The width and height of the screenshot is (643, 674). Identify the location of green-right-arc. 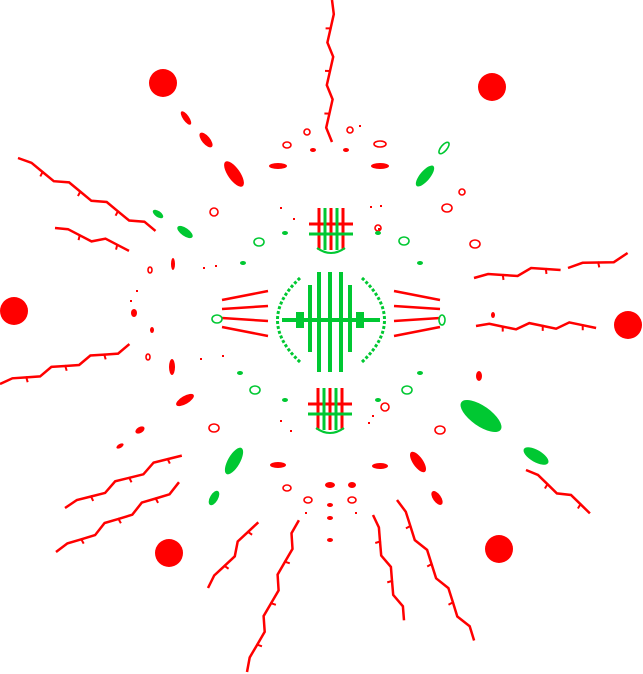
(373, 320).